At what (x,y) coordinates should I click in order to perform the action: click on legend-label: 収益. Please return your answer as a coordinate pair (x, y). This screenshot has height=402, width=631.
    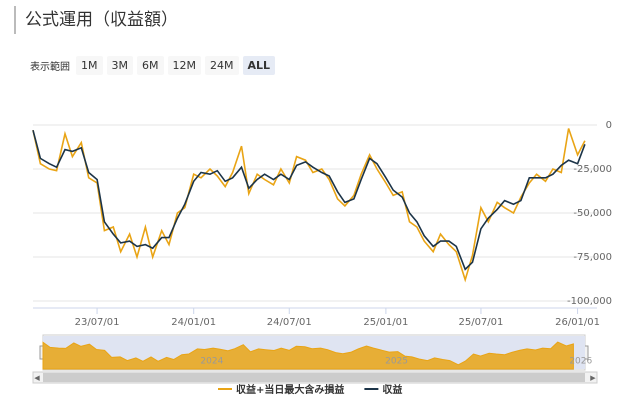
    Looking at the image, I should click on (392, 389).